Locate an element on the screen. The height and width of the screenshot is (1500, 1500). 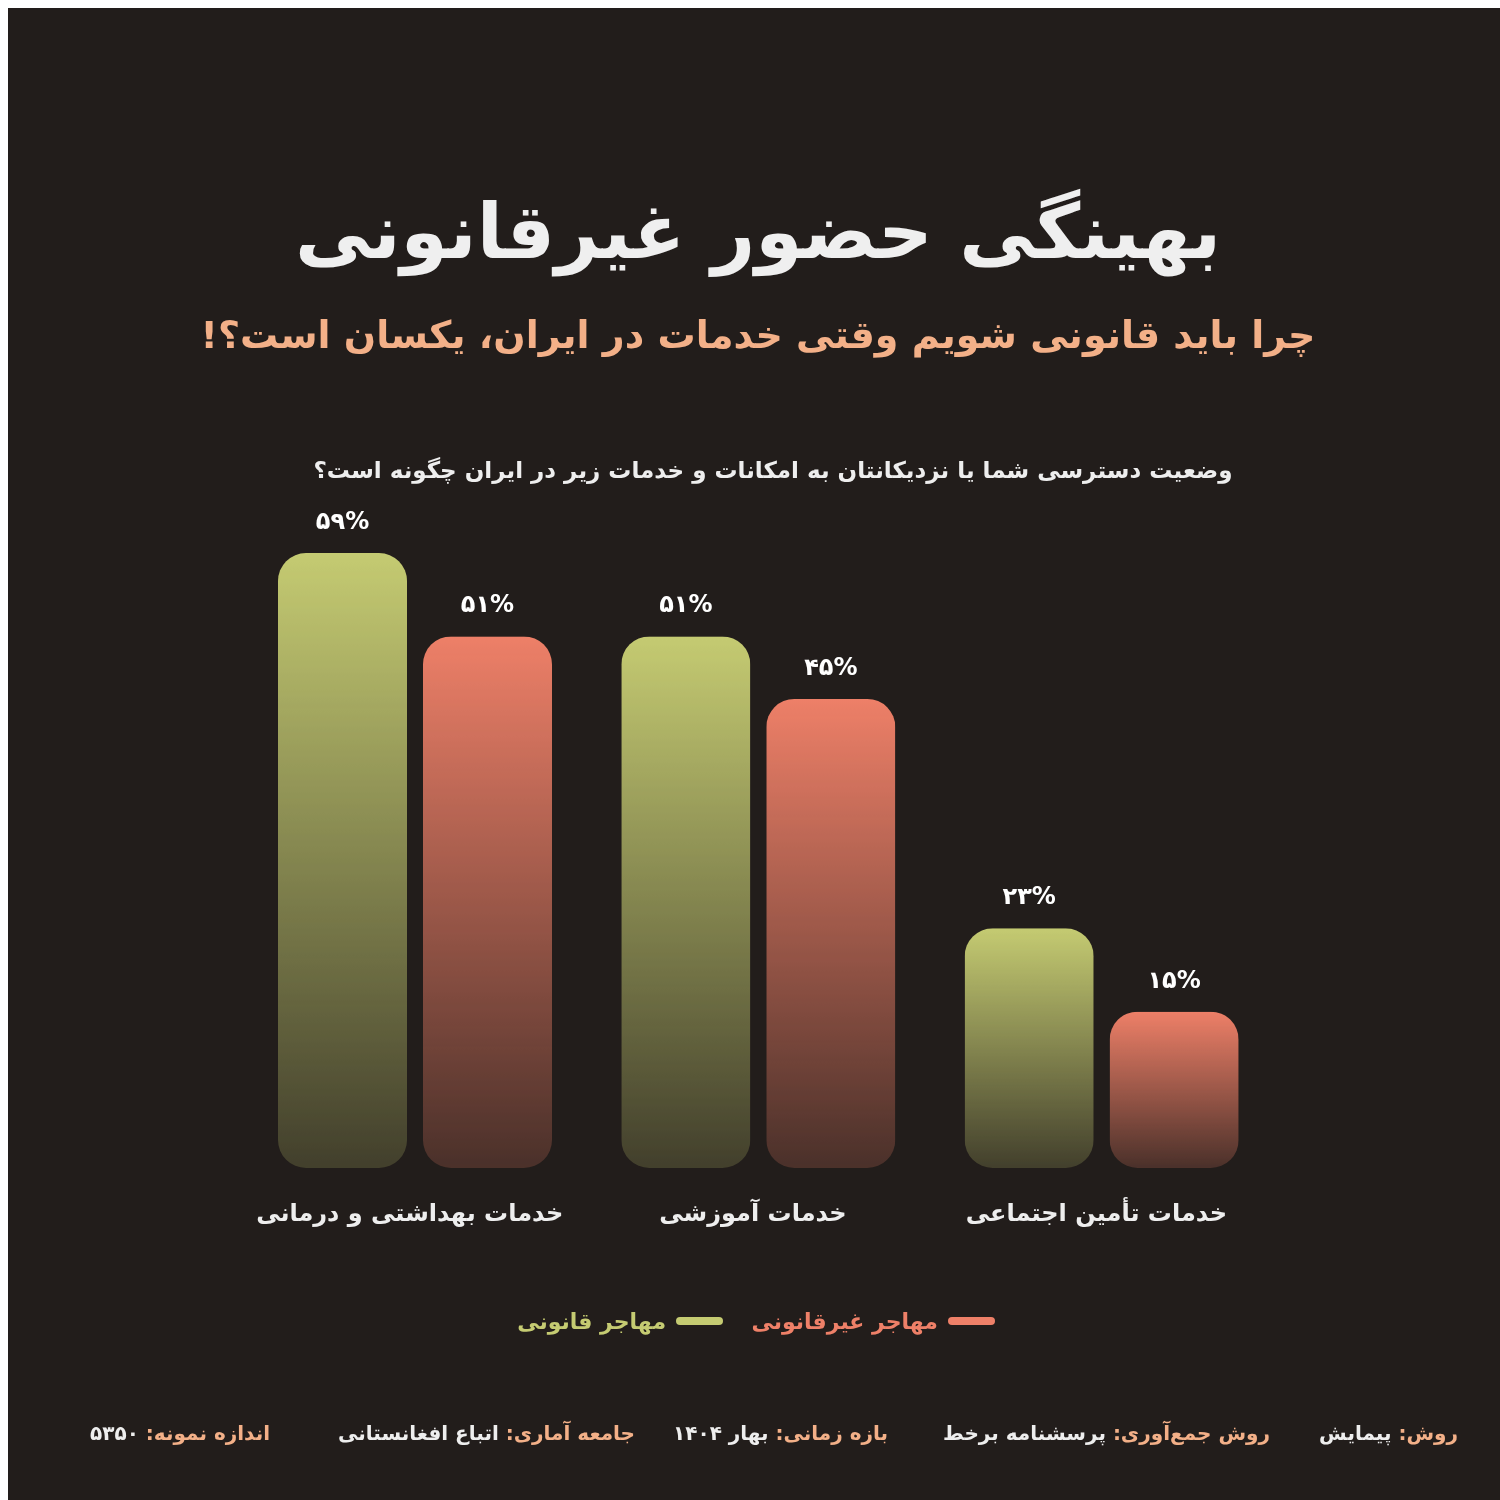
text: روش جمع‌آوری: پرسشنامه برخط is located at coordinates (1106, 1433).